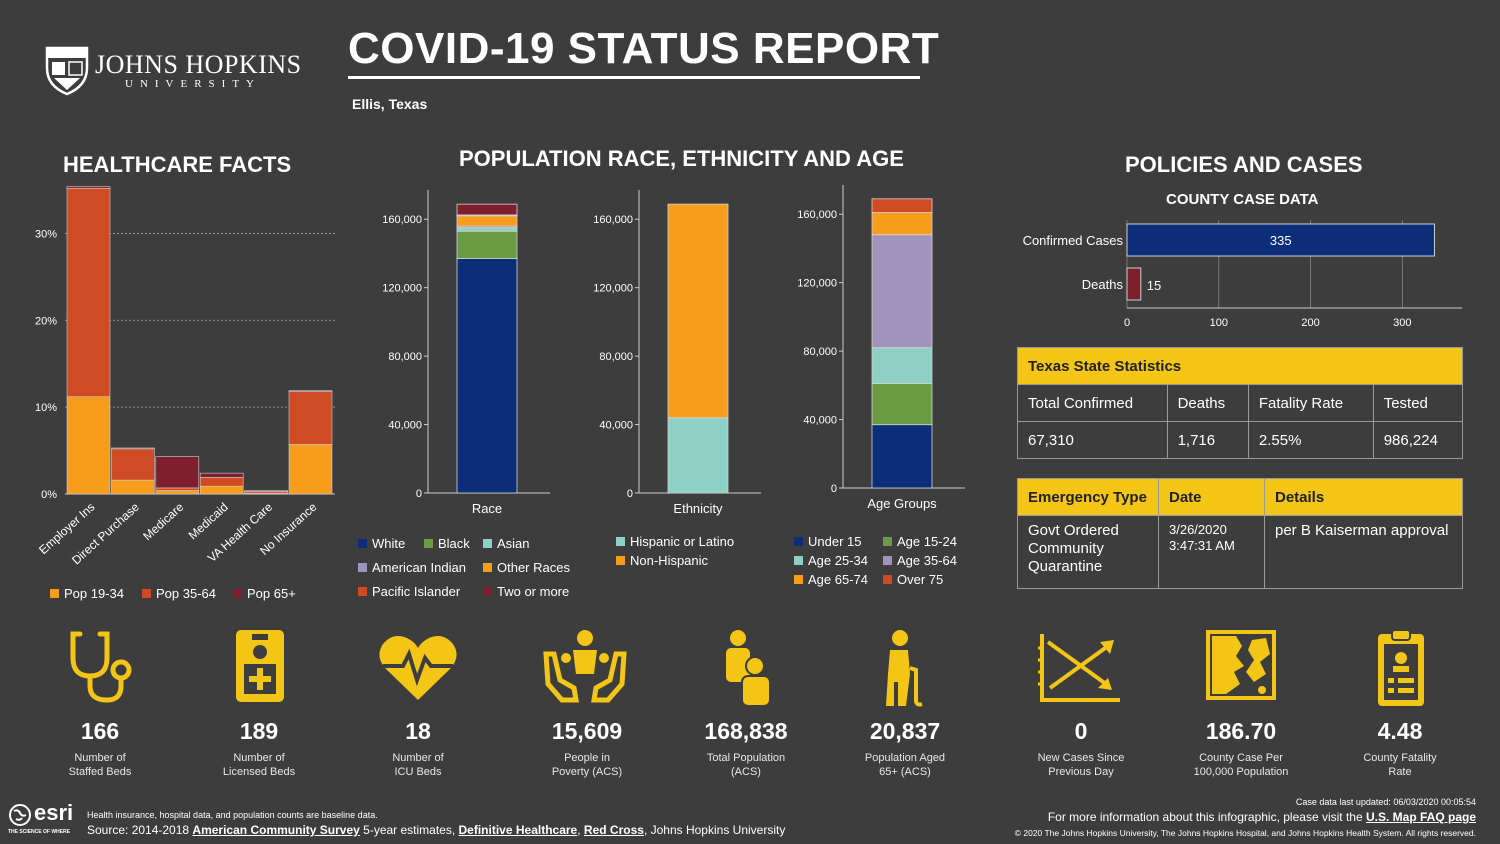 Image resolution: width=1500 pixels, height=844 pixels. What do you see at coordinates (177, 164) in the screenshot?
I see `section-healthcare-title: HEALTHCARE FACTS` at bounding box center [177, 164].